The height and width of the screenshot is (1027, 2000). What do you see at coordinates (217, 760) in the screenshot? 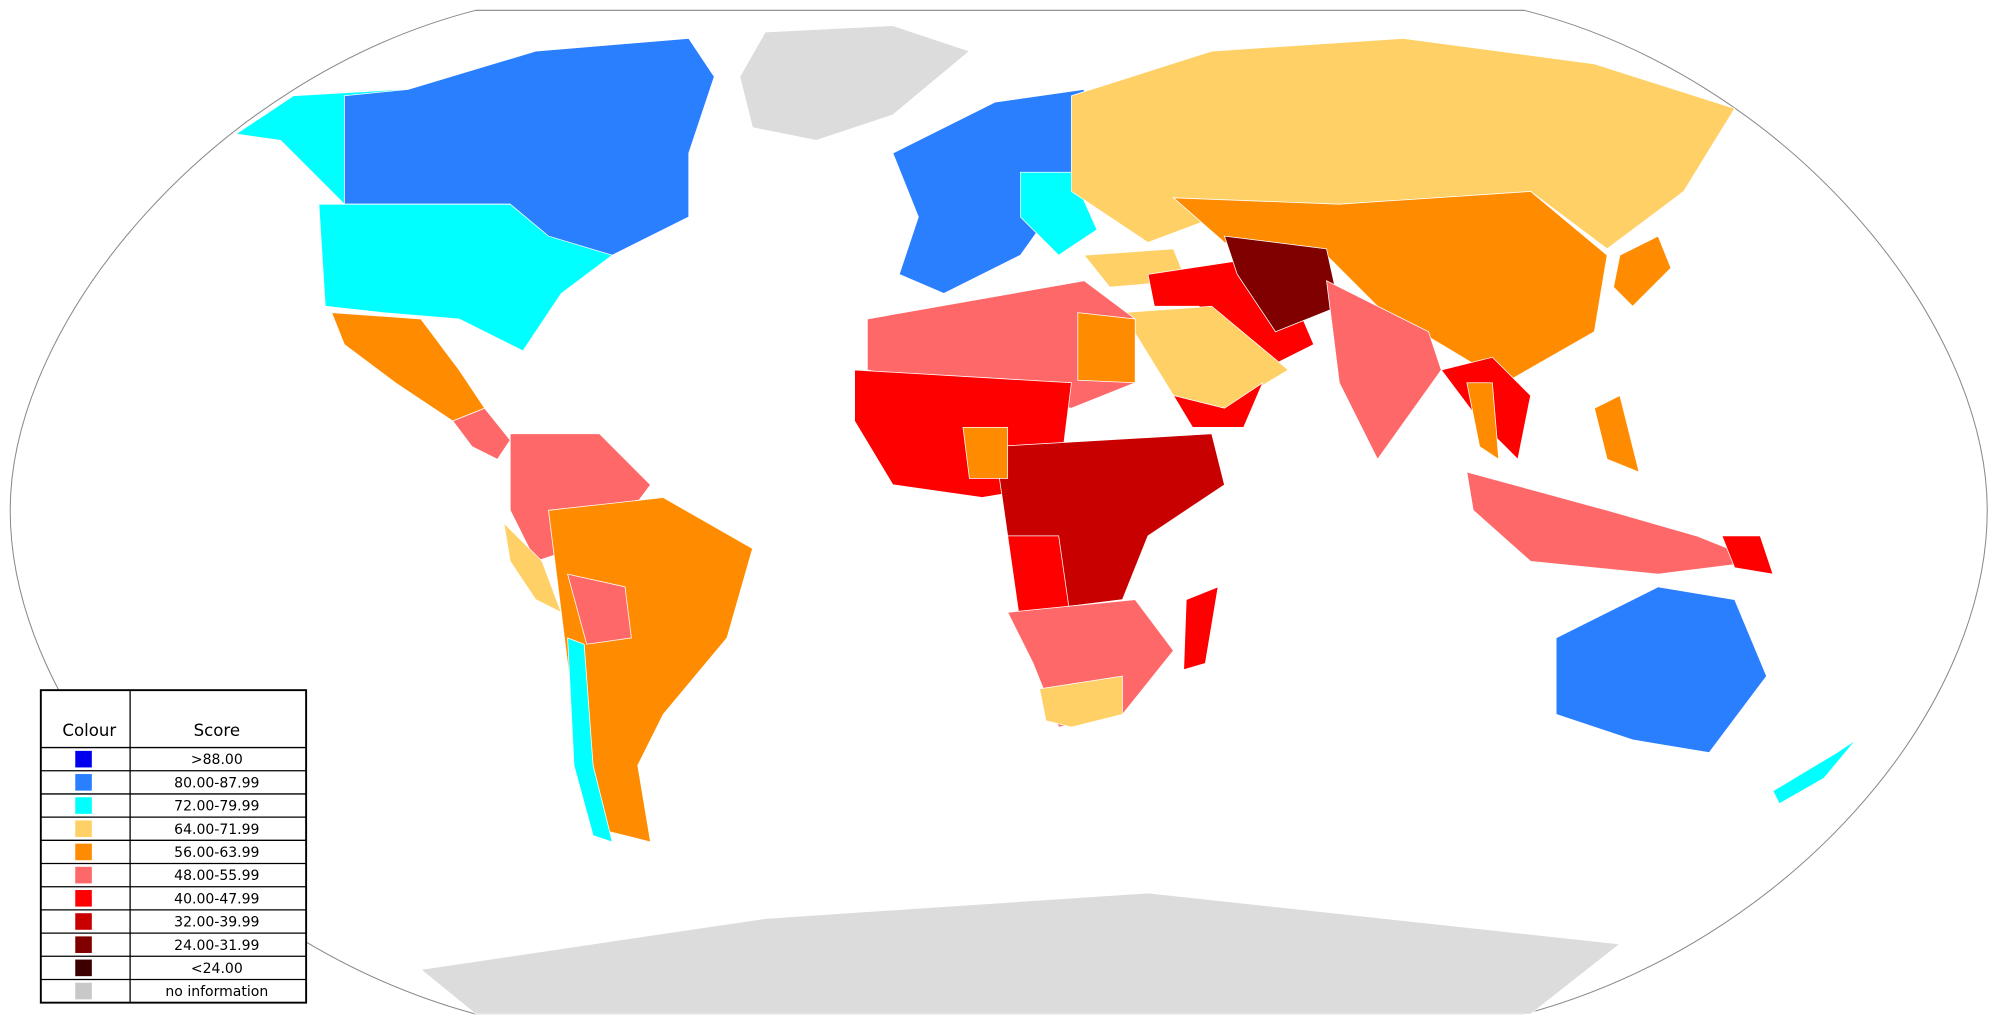
I see `legend-label: >88.00` at bounding box center [217, 760].